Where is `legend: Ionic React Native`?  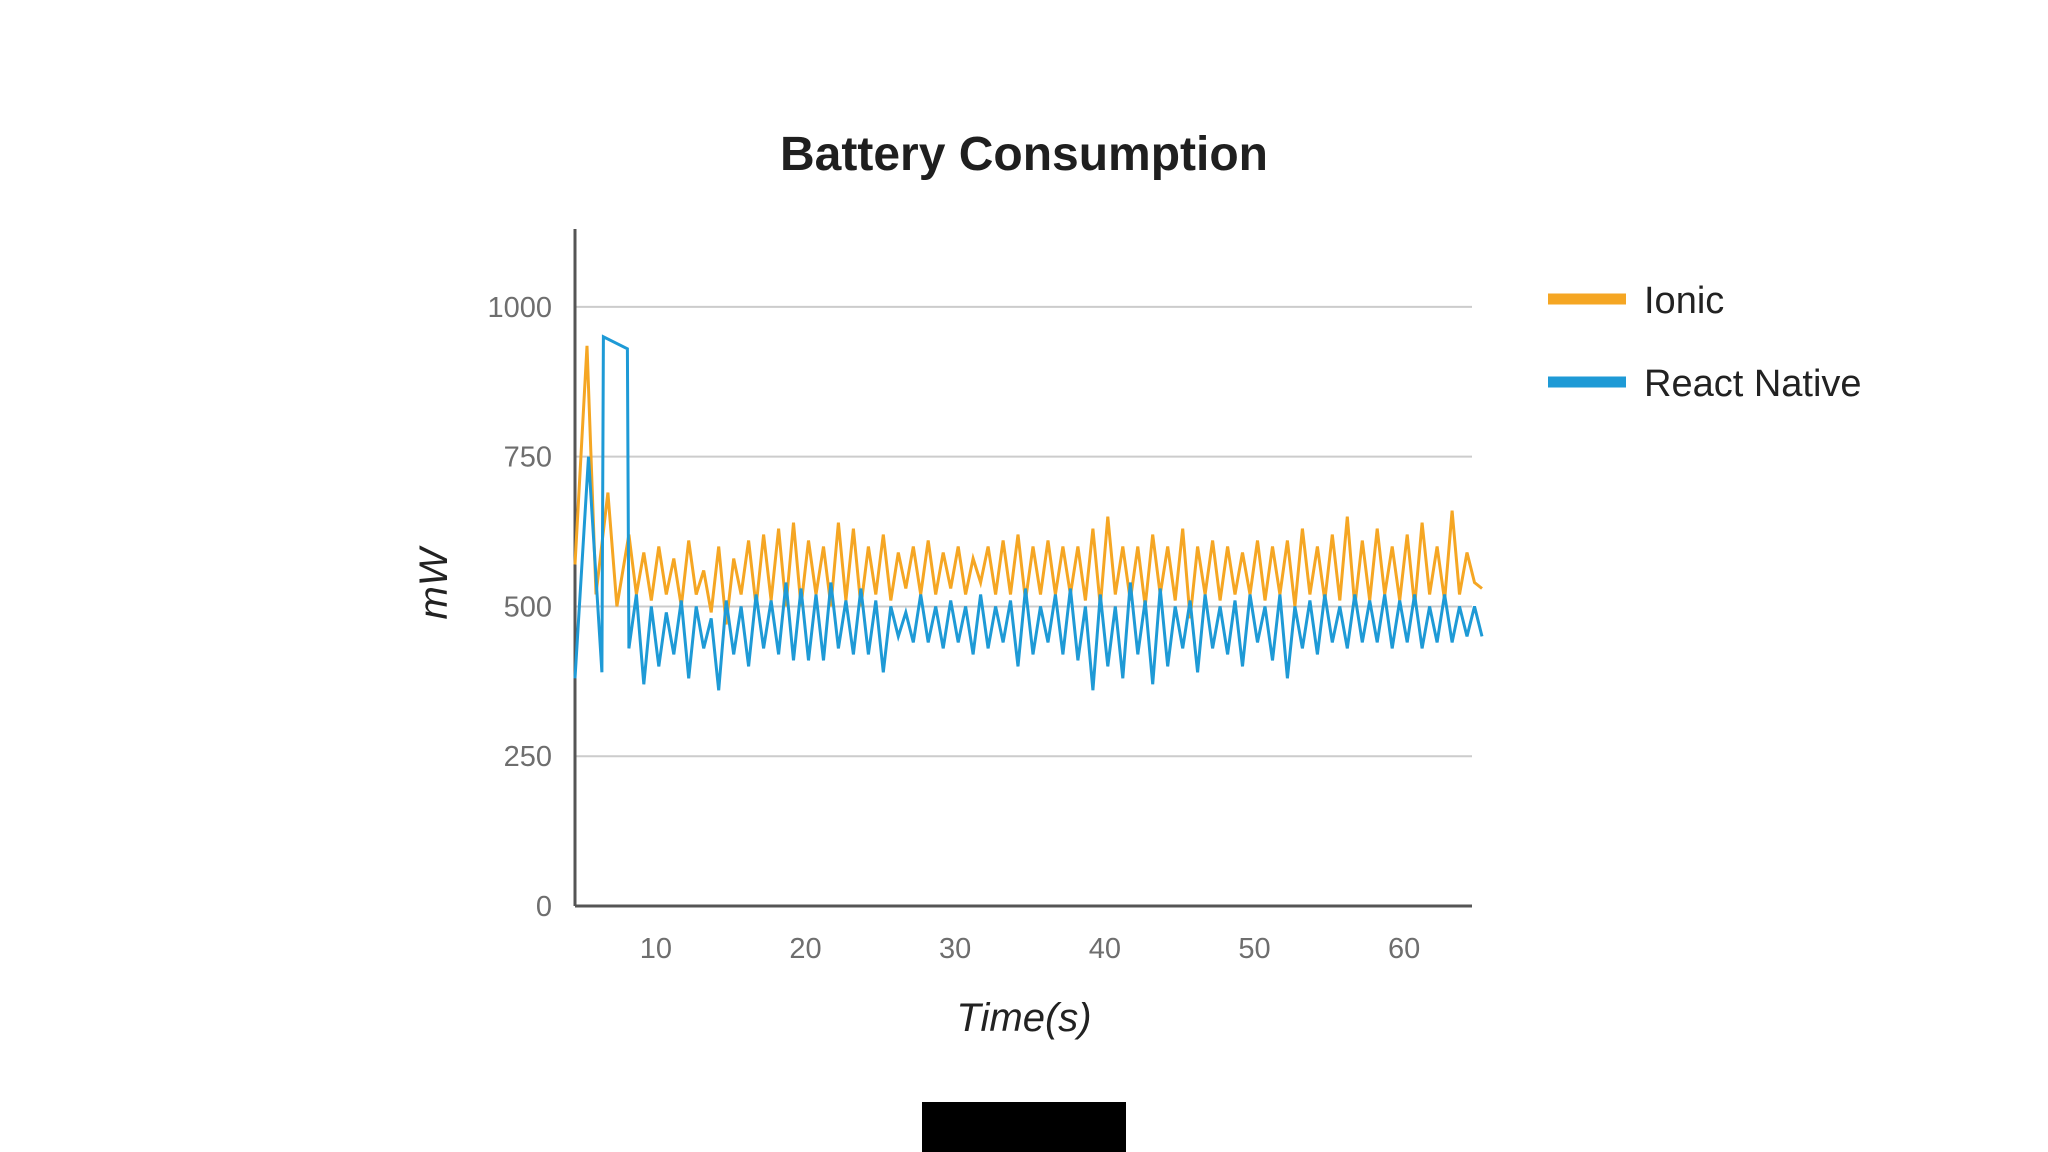 legend: Ionic React Native is located at coordinates (1705, 342).